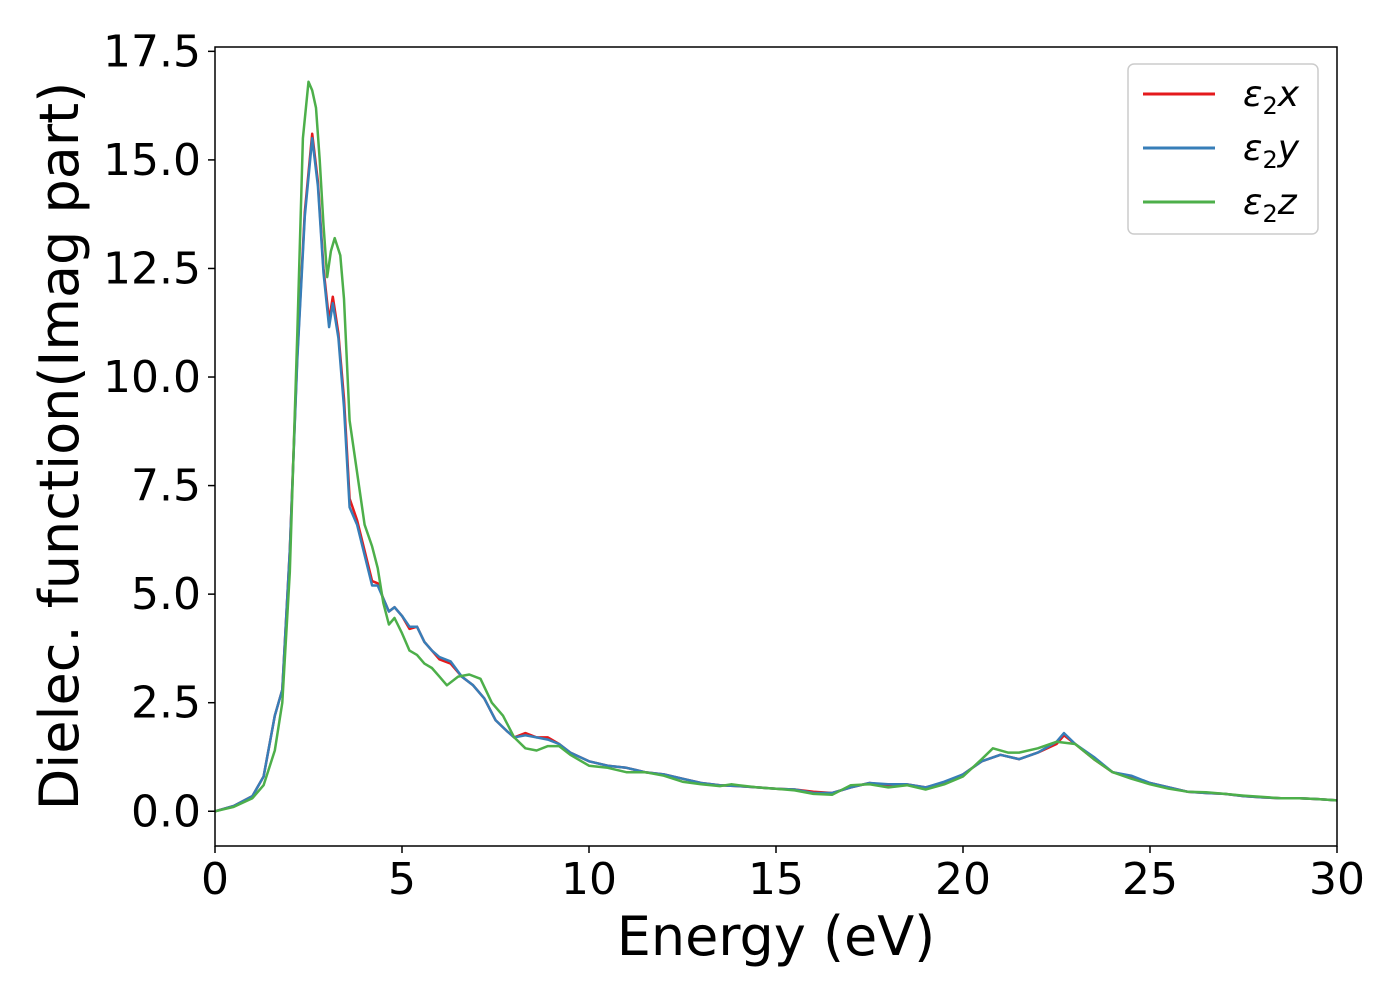  What do you see at coordinates (963, 879) in the screenshot?
I see `x-tick-label: 20` at bounding box center [963, 879].